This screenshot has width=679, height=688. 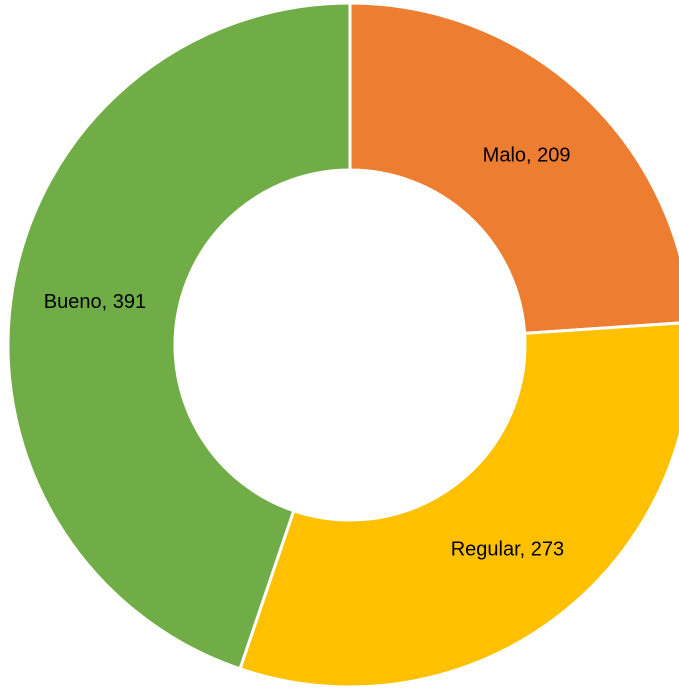 What do you see at coordinates (95, 302) in the screenshot?
I see `data-label: Bueno, 391` at bounding box center [95, 302].